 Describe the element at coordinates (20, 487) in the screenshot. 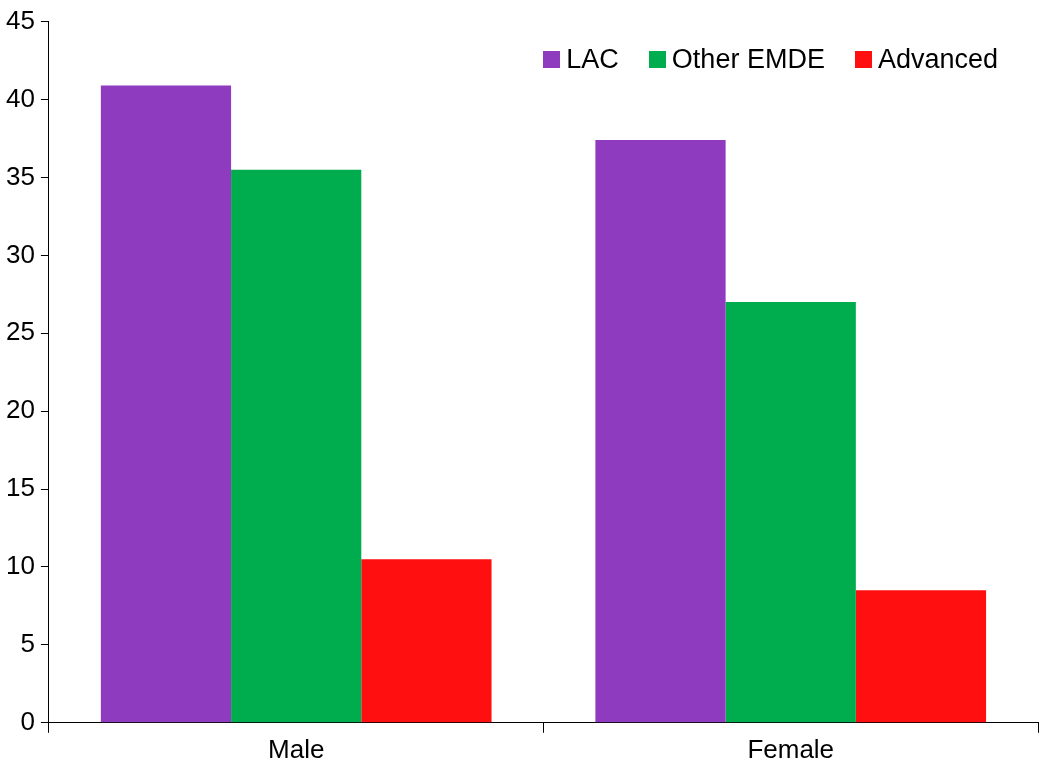

I see `y-tick-label: 15` at that location.